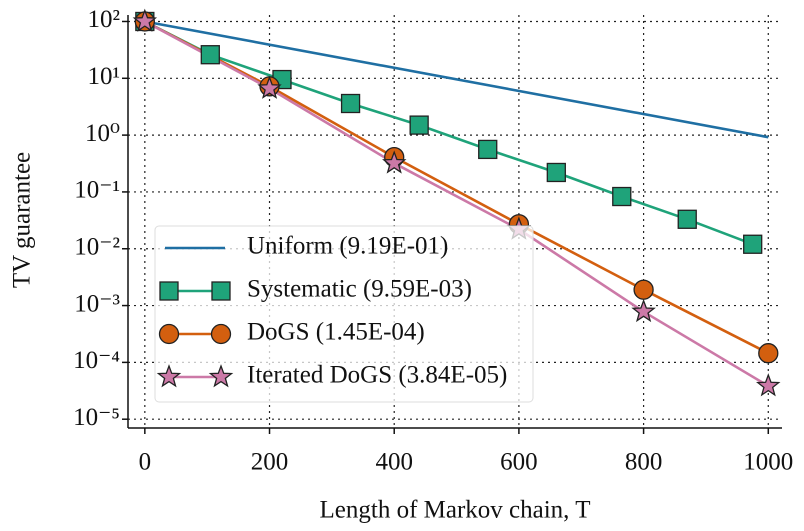 This screenshot has height=531, width=804. I want to click on y-tick-label: 10⁻⁴, so click(96, 360).